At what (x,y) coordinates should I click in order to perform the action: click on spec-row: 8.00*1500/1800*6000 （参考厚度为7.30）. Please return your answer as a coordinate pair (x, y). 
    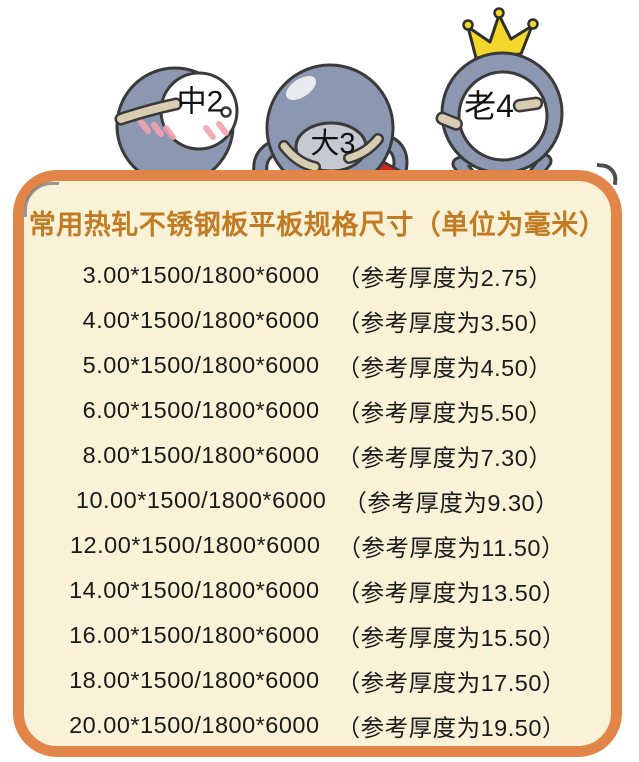
    Looking at the image, I should click on (317, 455).